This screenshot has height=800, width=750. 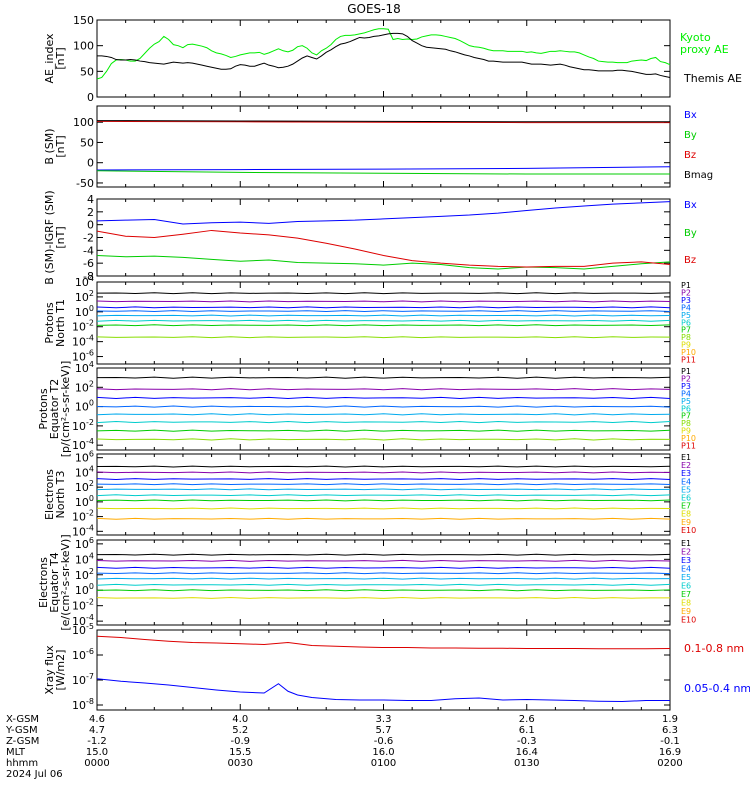 What do you see at coordinates (383, 763) in the screenshot?
I see `x-tick-value: 0100` at bounding box center [383, 763].